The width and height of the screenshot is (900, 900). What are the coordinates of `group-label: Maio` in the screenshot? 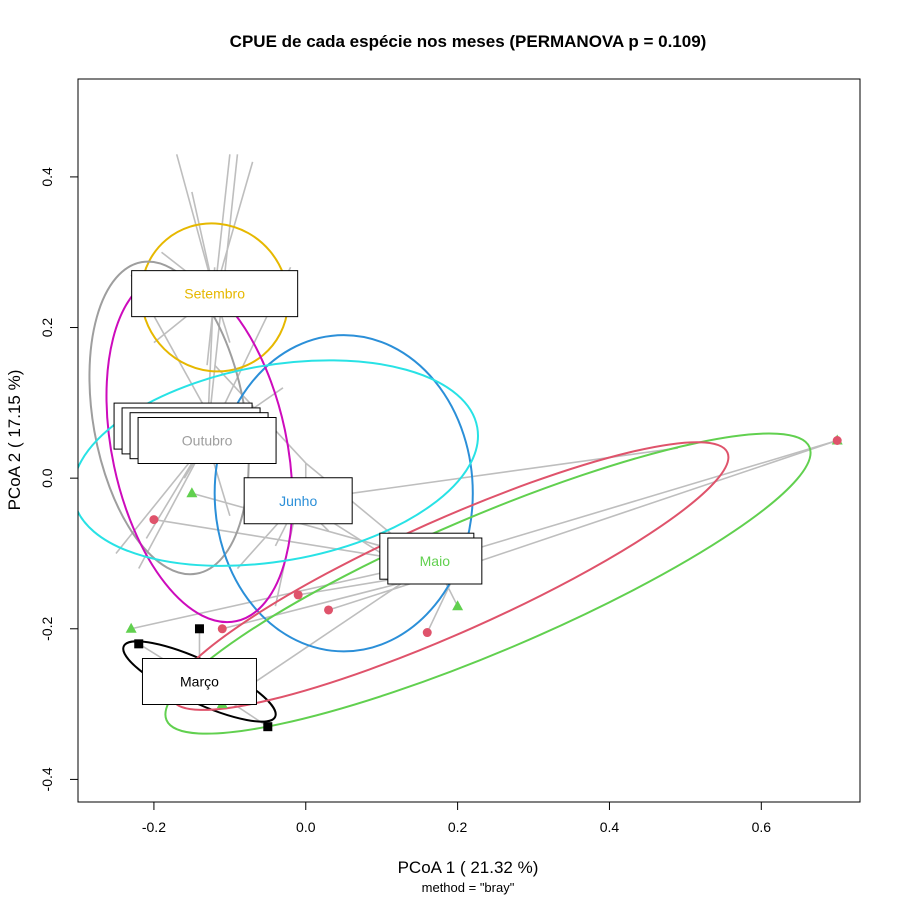 It's located at (435, 561).